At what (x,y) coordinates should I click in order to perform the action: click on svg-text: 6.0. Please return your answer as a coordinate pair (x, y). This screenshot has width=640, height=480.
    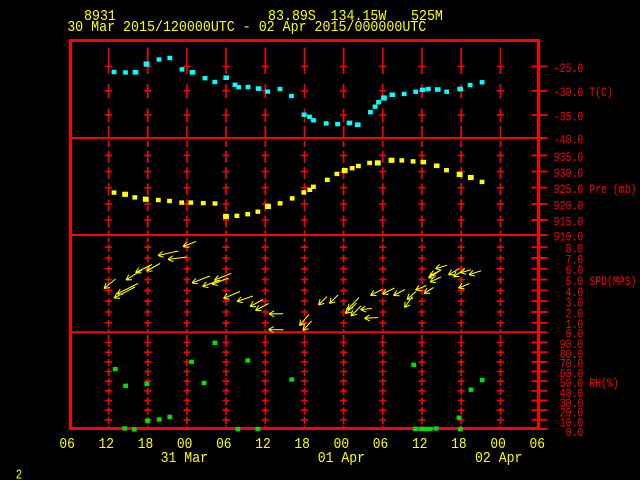
    Looking at the image, I should click on (575, 271).